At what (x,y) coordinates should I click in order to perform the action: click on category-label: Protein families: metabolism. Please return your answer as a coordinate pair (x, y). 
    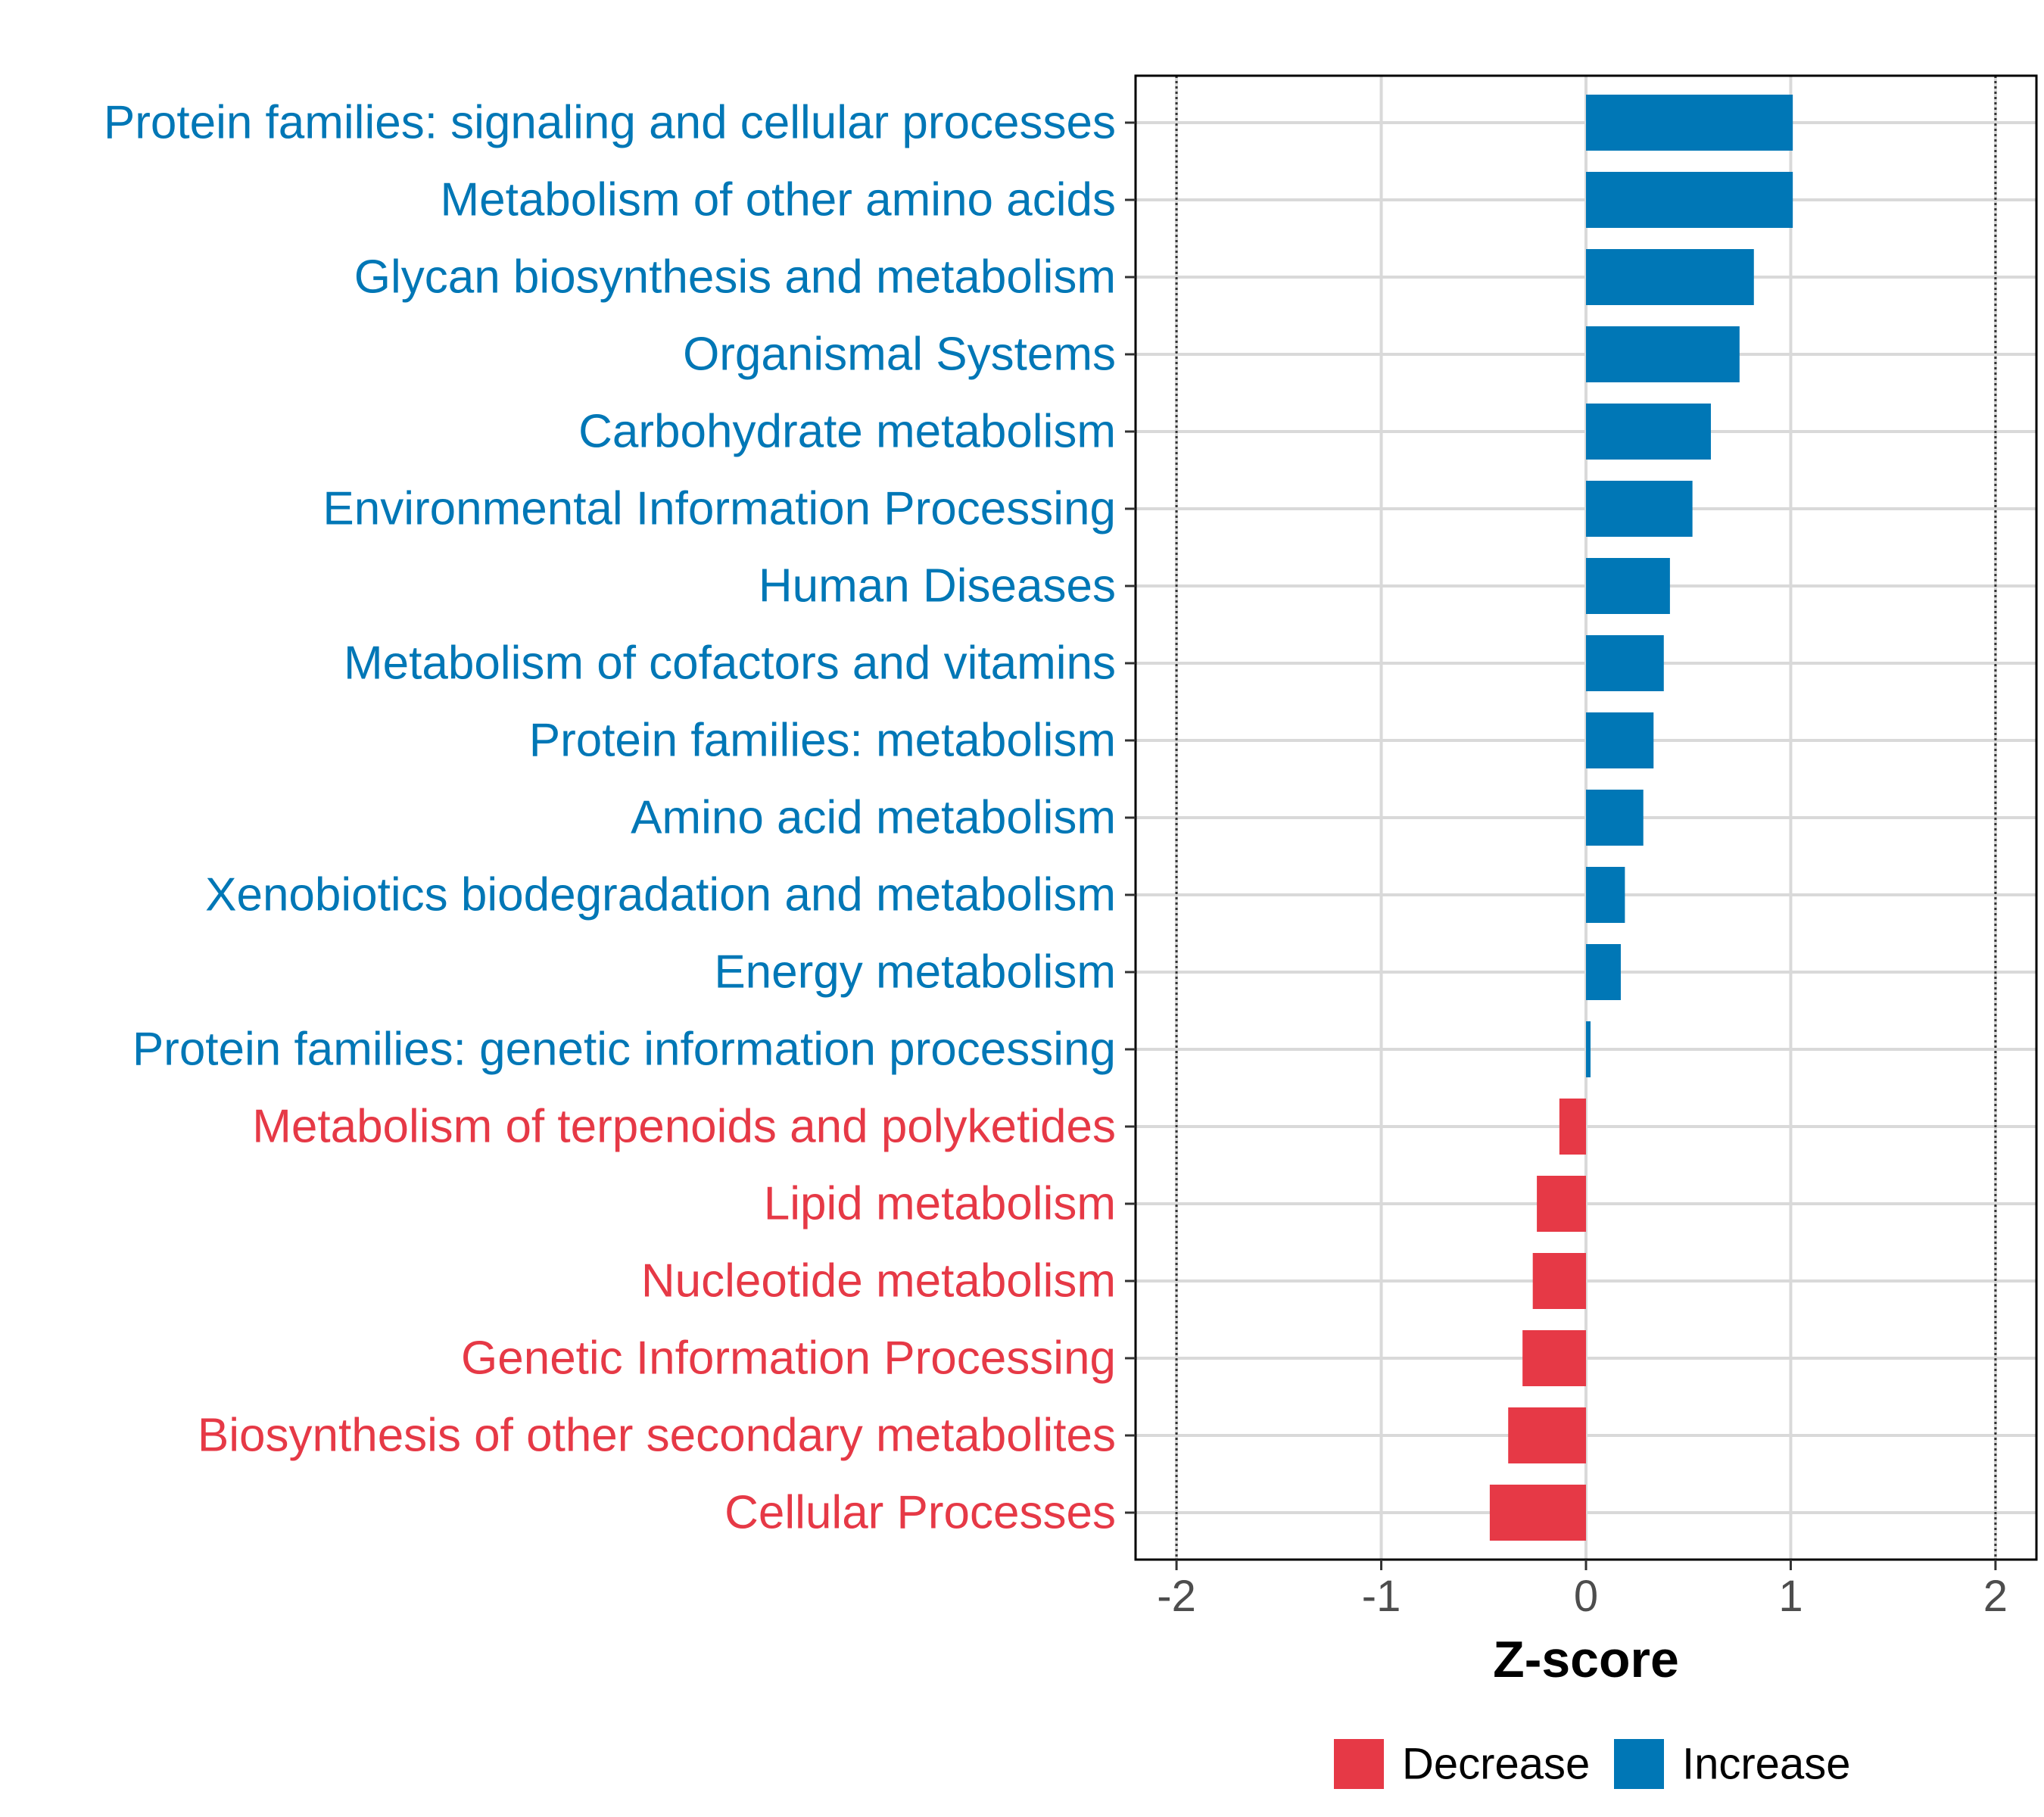
    Looking at the image, I should click on (822, 741).